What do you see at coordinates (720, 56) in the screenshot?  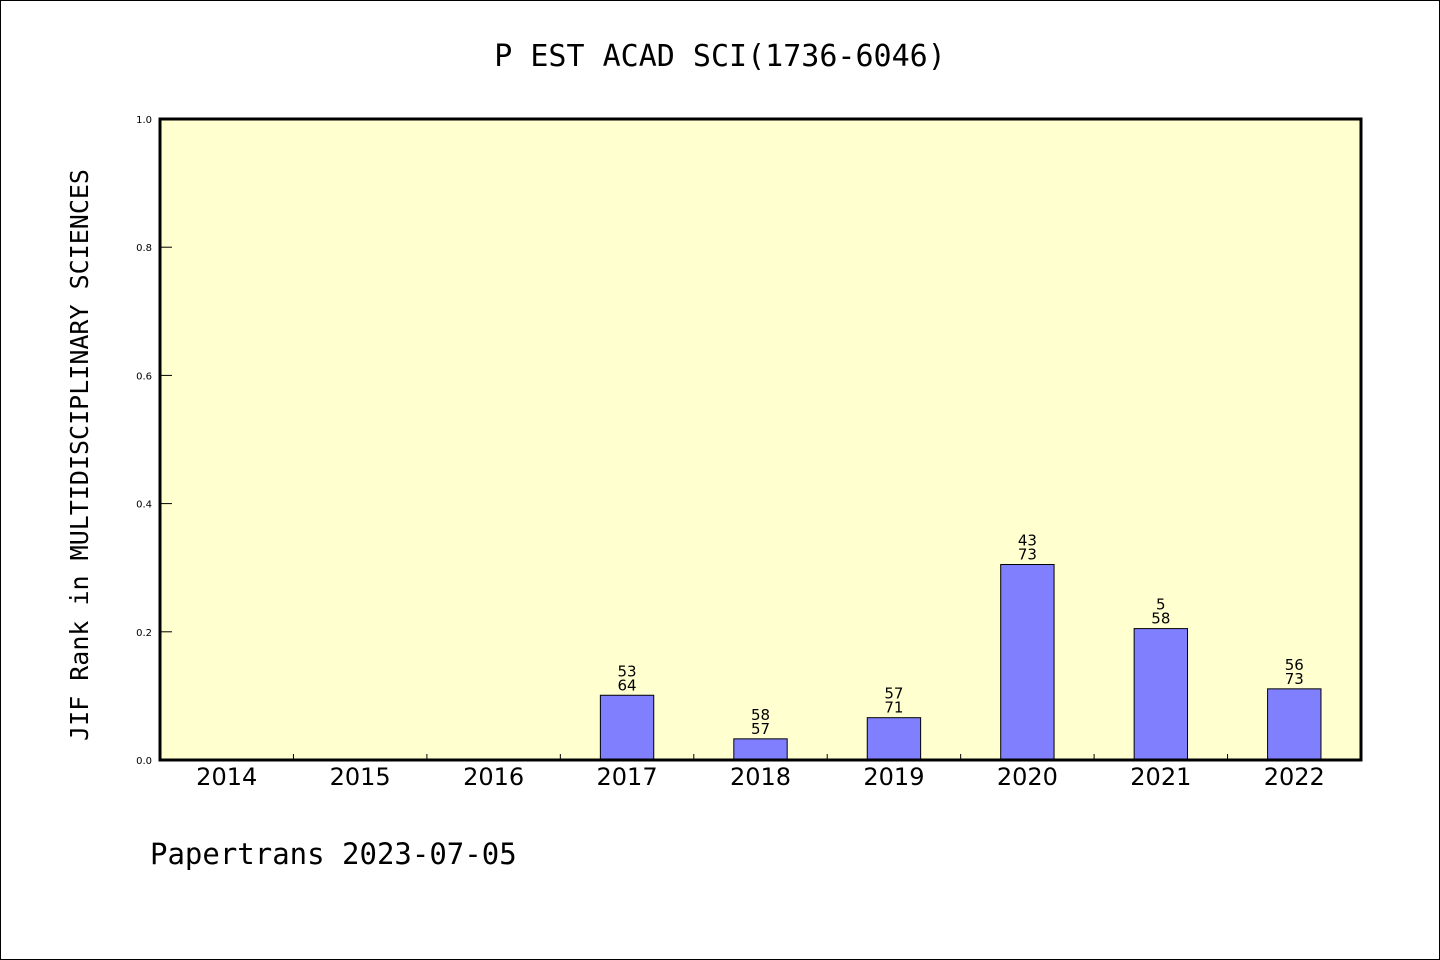 I see `chart-title: P EST ACAD SCI(1736-6046)` at bounding box center [720, 56].